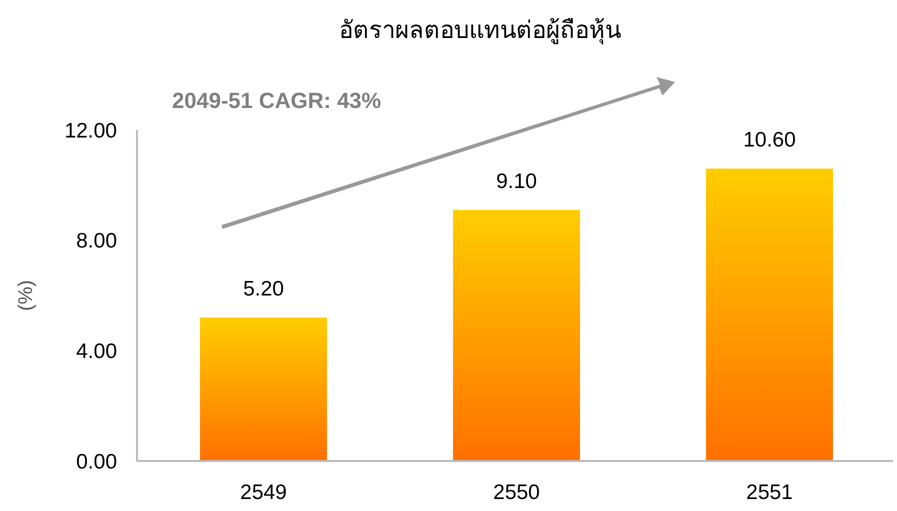  Describe the element at coordinates (96, 462) in the screenshot. I see `y-tick-label: 0.00` at that location.